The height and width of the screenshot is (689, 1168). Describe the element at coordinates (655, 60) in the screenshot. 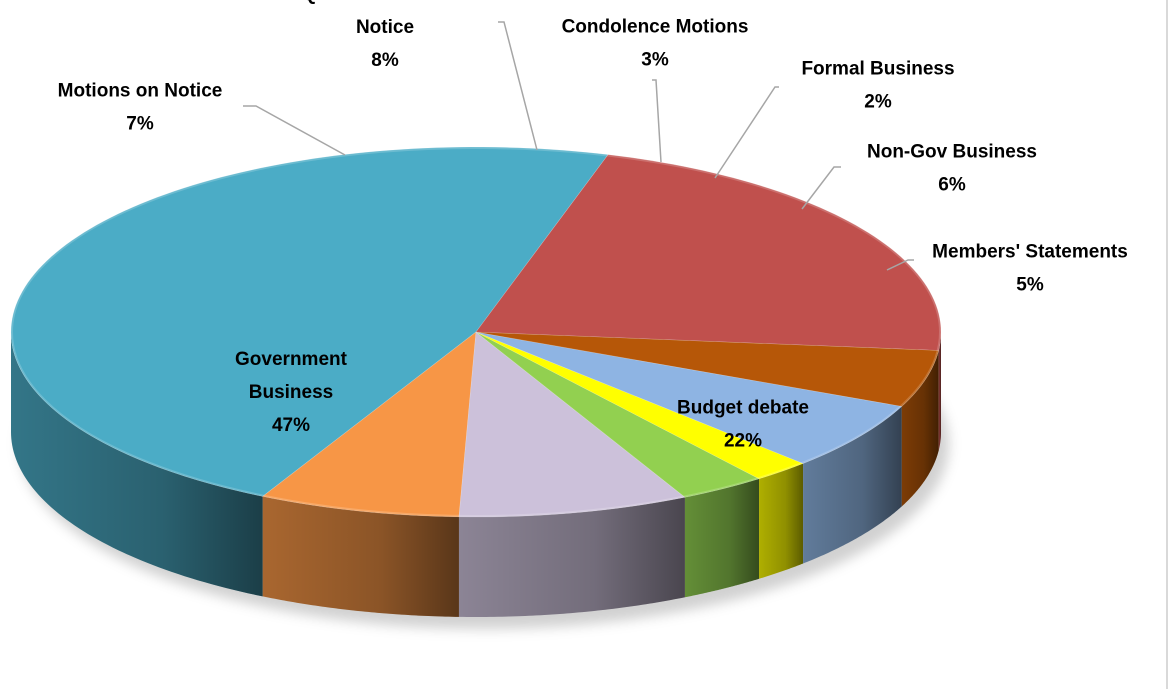

I see `slice-pct-label-3: 3%` at that location.